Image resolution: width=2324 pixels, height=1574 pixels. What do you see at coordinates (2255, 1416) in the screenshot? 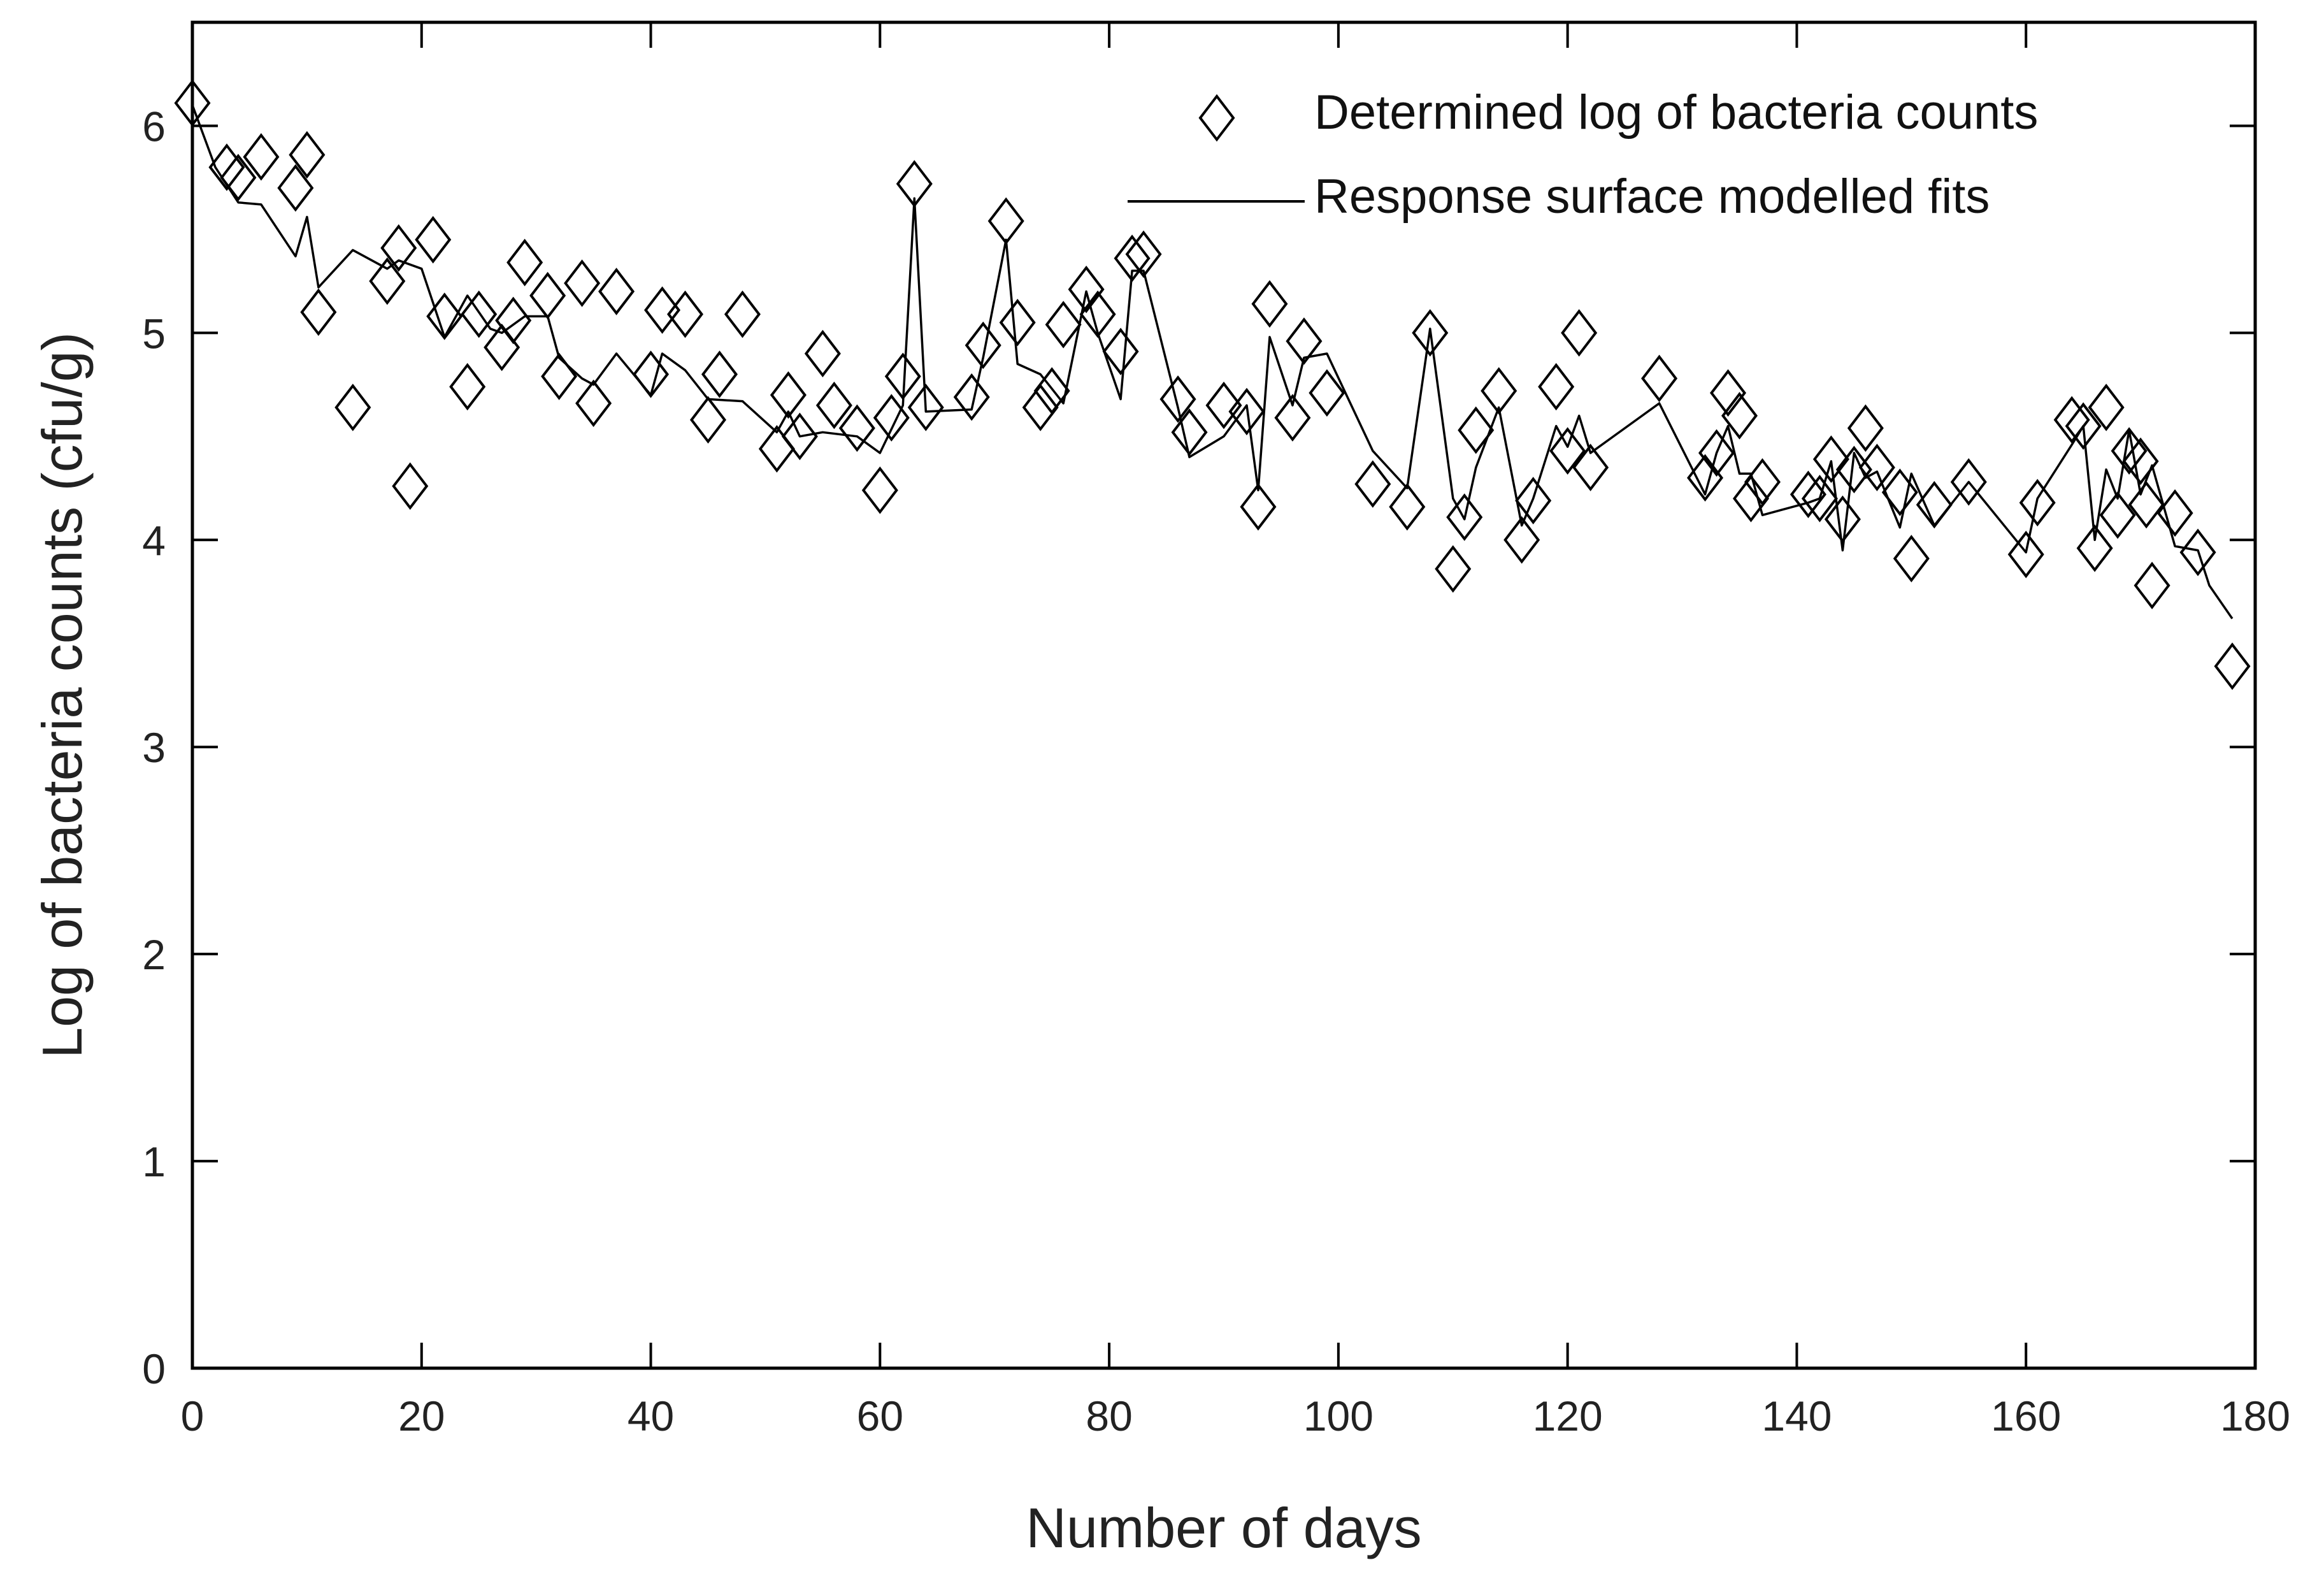
I see `x-tick-label: 180` at bounding box center [2255, 1416].